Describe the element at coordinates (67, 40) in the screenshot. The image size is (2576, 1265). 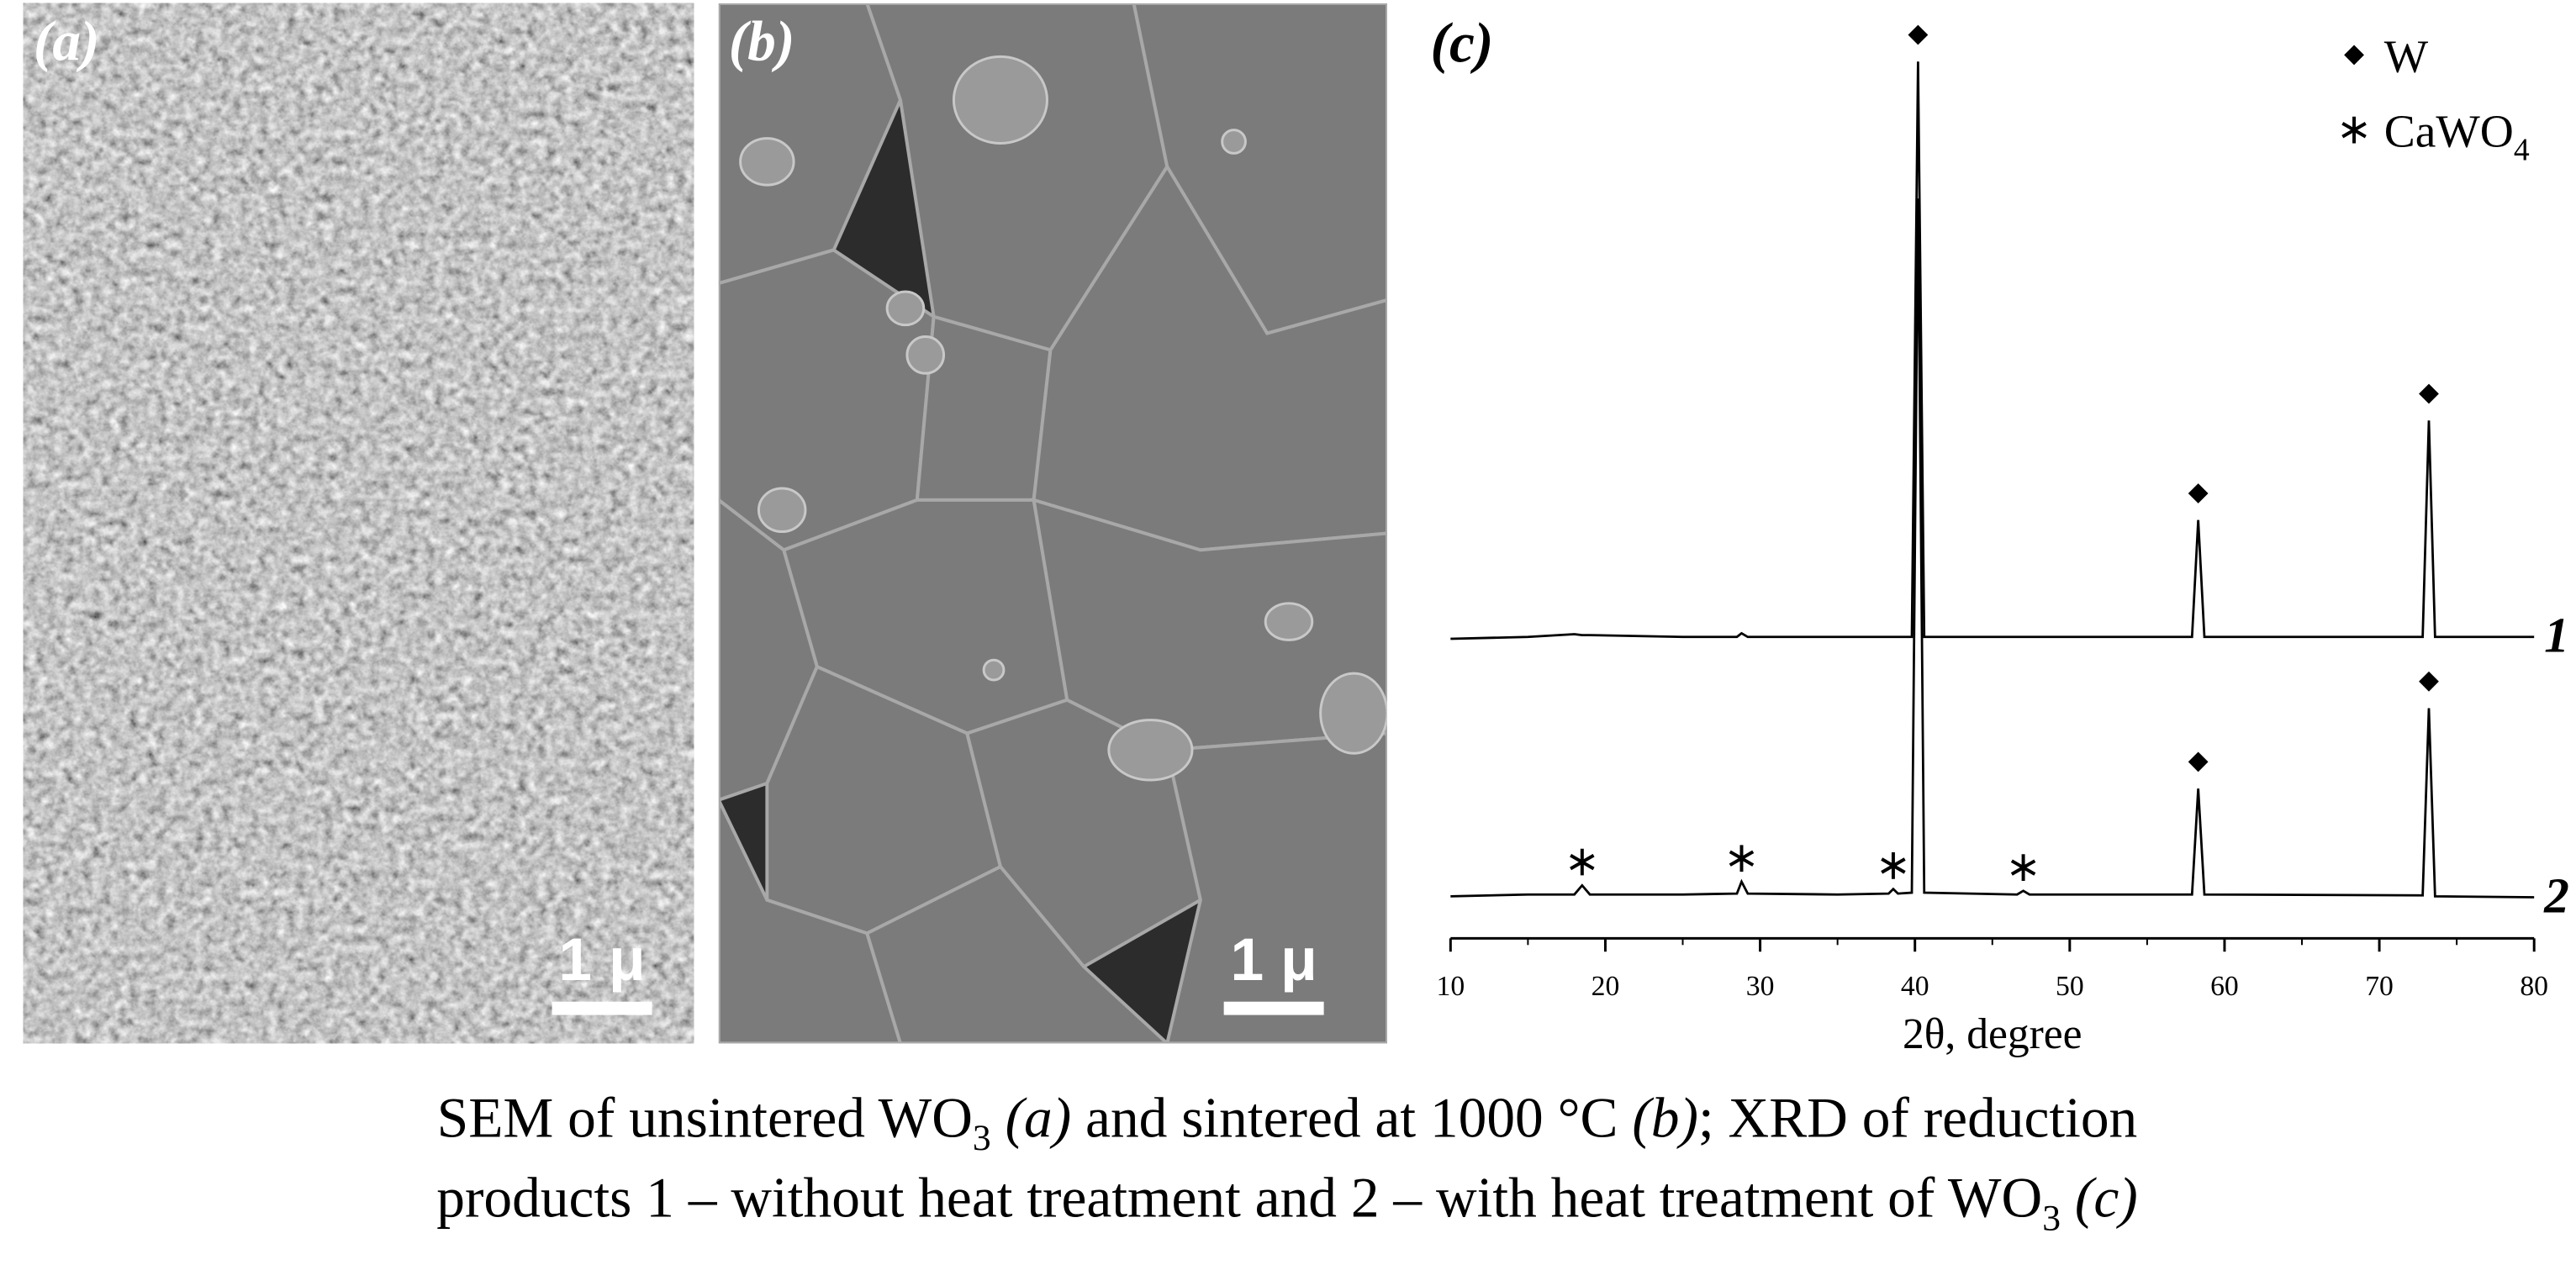
I see `panel-label: (a)` at that location.